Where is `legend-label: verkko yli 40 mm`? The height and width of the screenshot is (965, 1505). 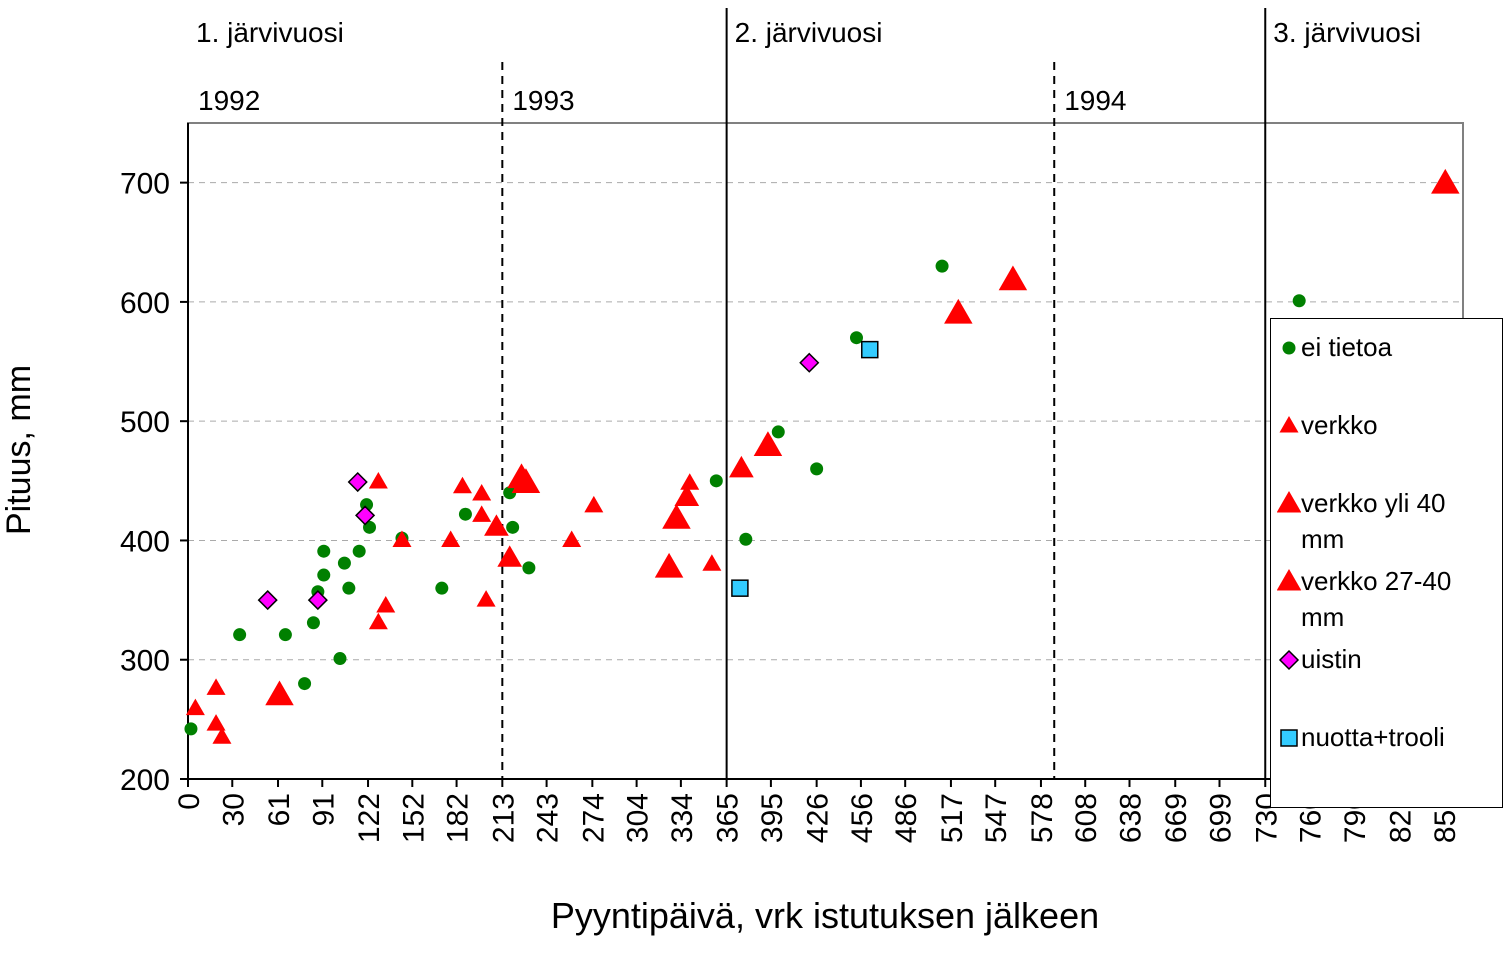 legend-label: verkko yli 40 mm is located at coordinates (1373, 521).